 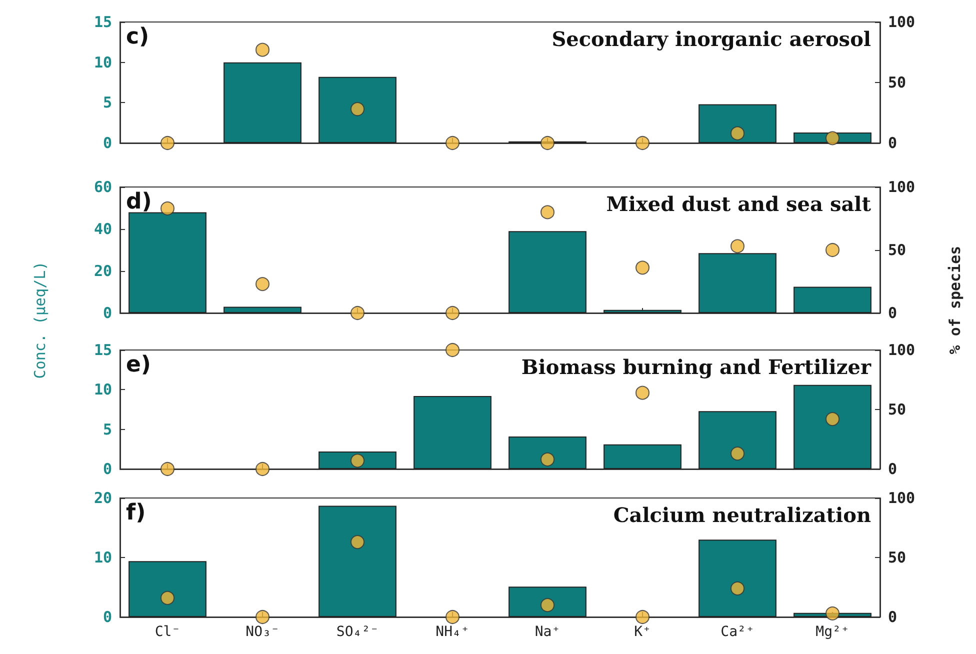 What do you see at coordinates (547, 632) in the screenshot?
I see `x-tick-label: Na⁺` at bounding box center [547, 632].